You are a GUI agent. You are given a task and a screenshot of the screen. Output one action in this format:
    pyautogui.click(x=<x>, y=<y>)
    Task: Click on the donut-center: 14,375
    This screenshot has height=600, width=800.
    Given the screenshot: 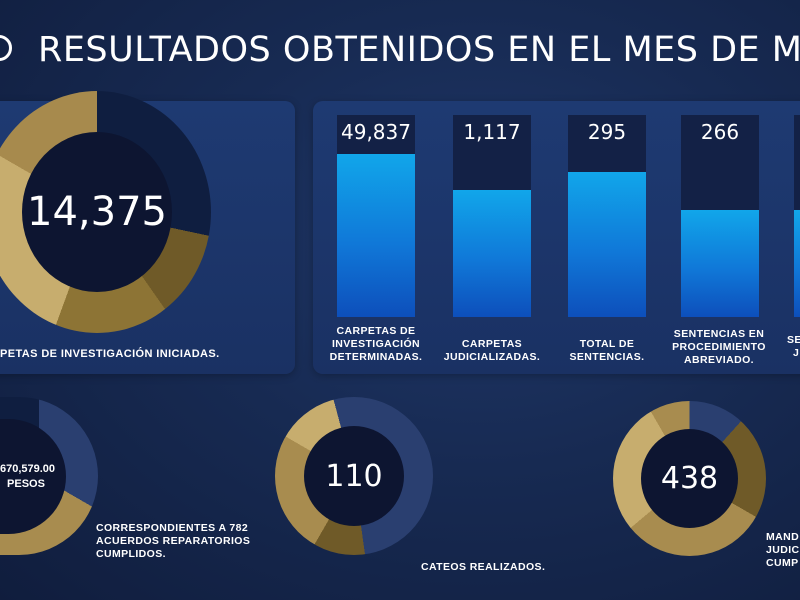 What is the action you would take?
    pyautogui.click(x=97, y=212)
    